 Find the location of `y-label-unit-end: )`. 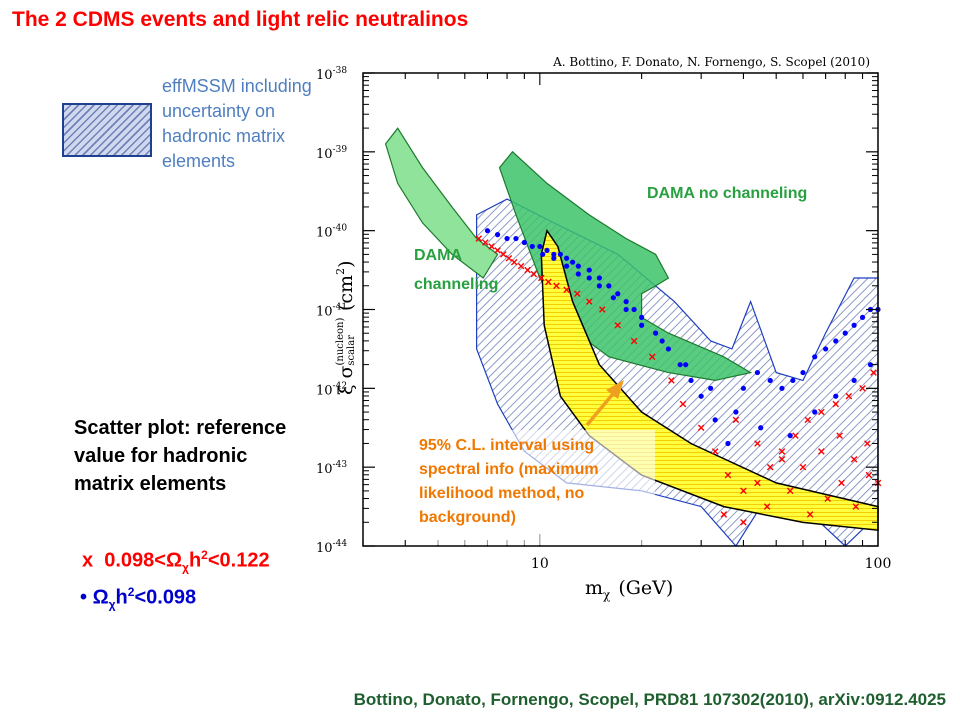

y-label-unit-end: ) is located at coordinates (346, 264).